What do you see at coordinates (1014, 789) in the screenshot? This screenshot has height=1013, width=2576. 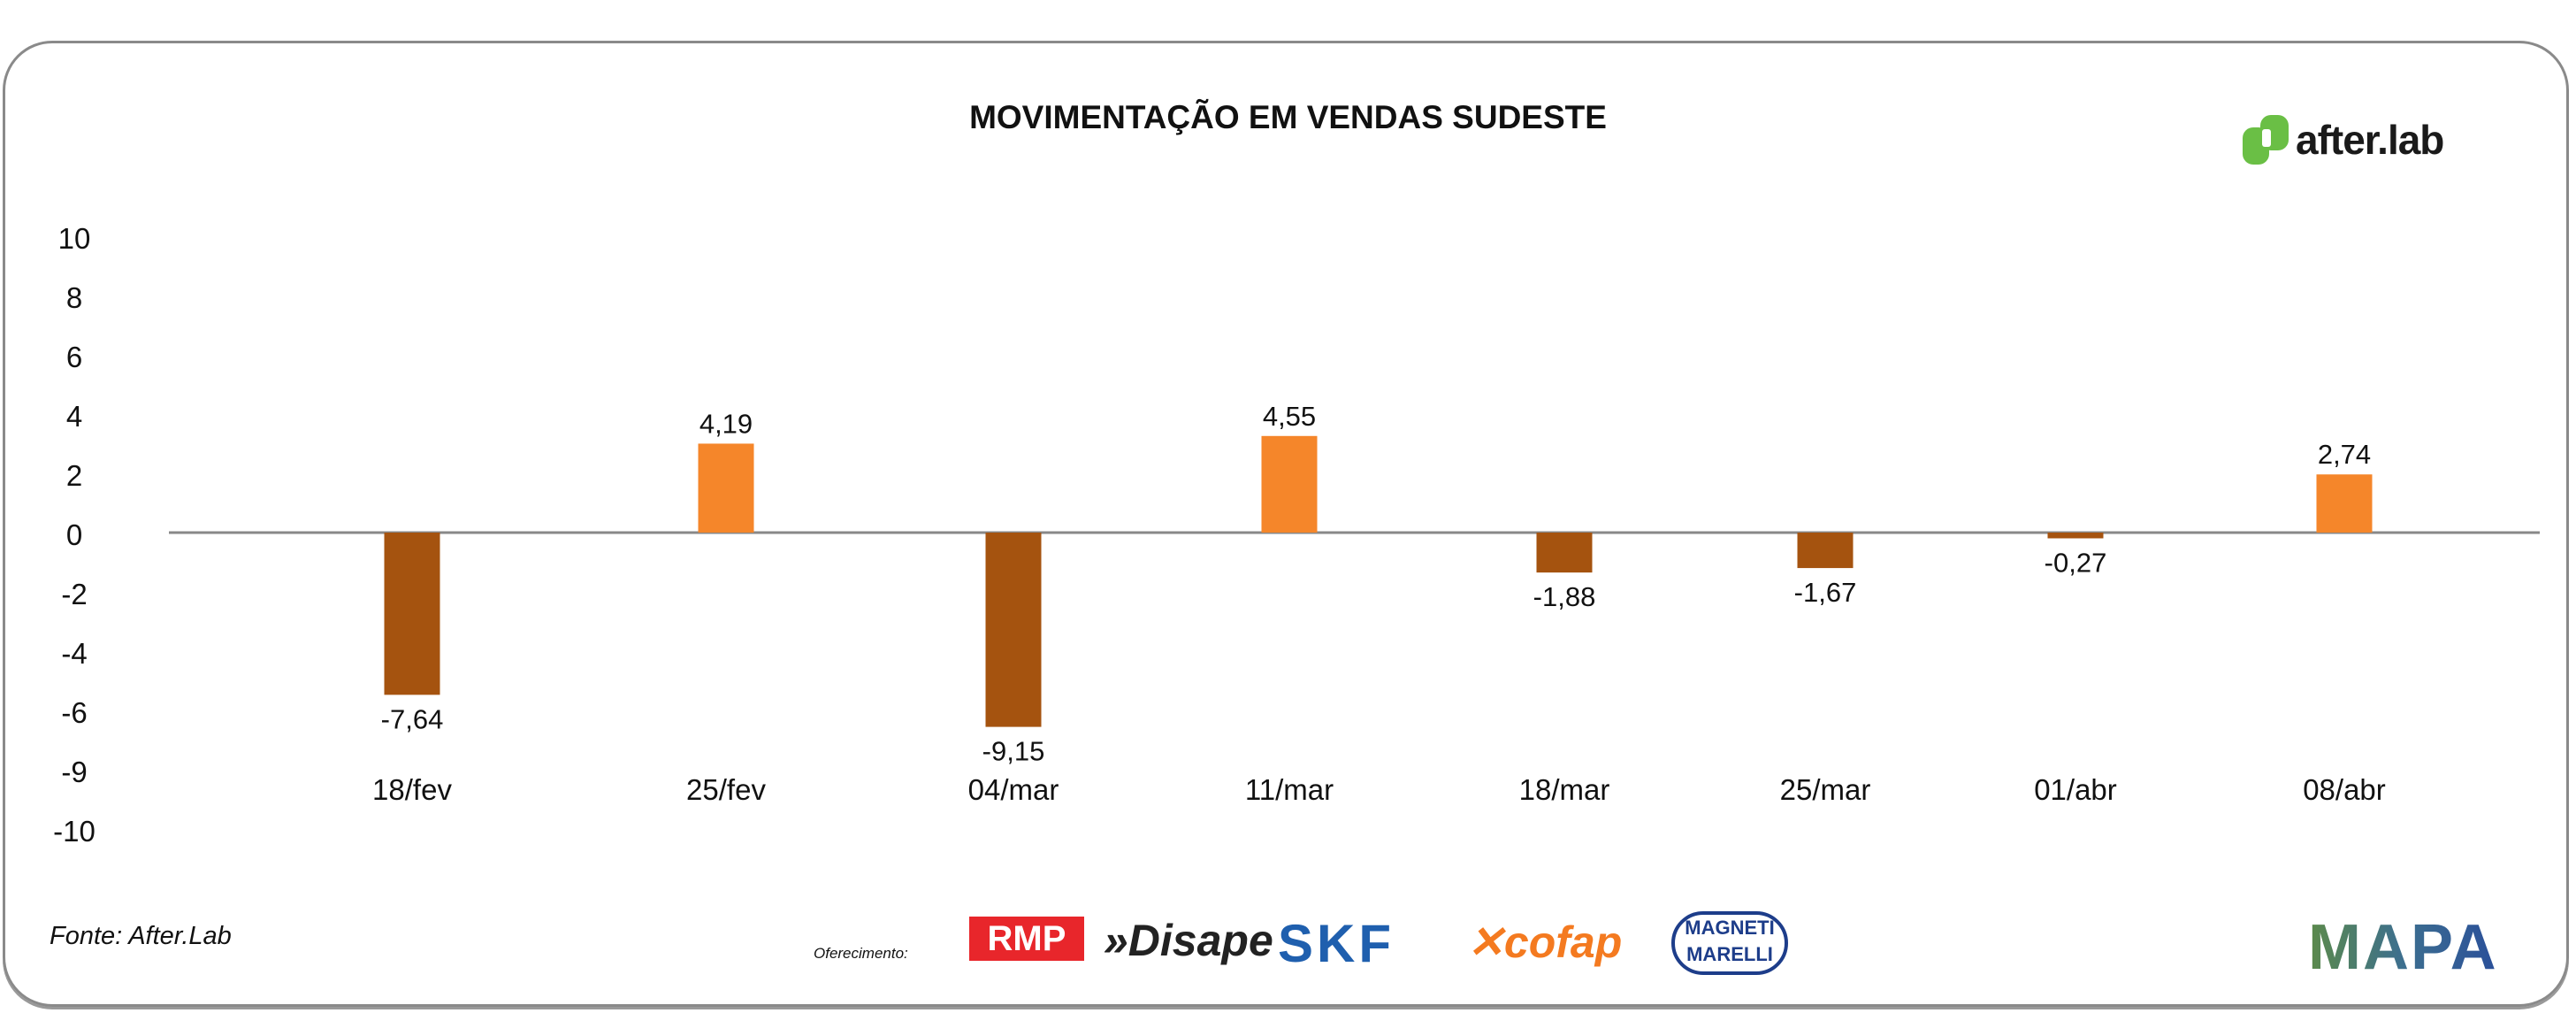 I see `x-category-label: 04/mar` at bounding box center [1014, 789].